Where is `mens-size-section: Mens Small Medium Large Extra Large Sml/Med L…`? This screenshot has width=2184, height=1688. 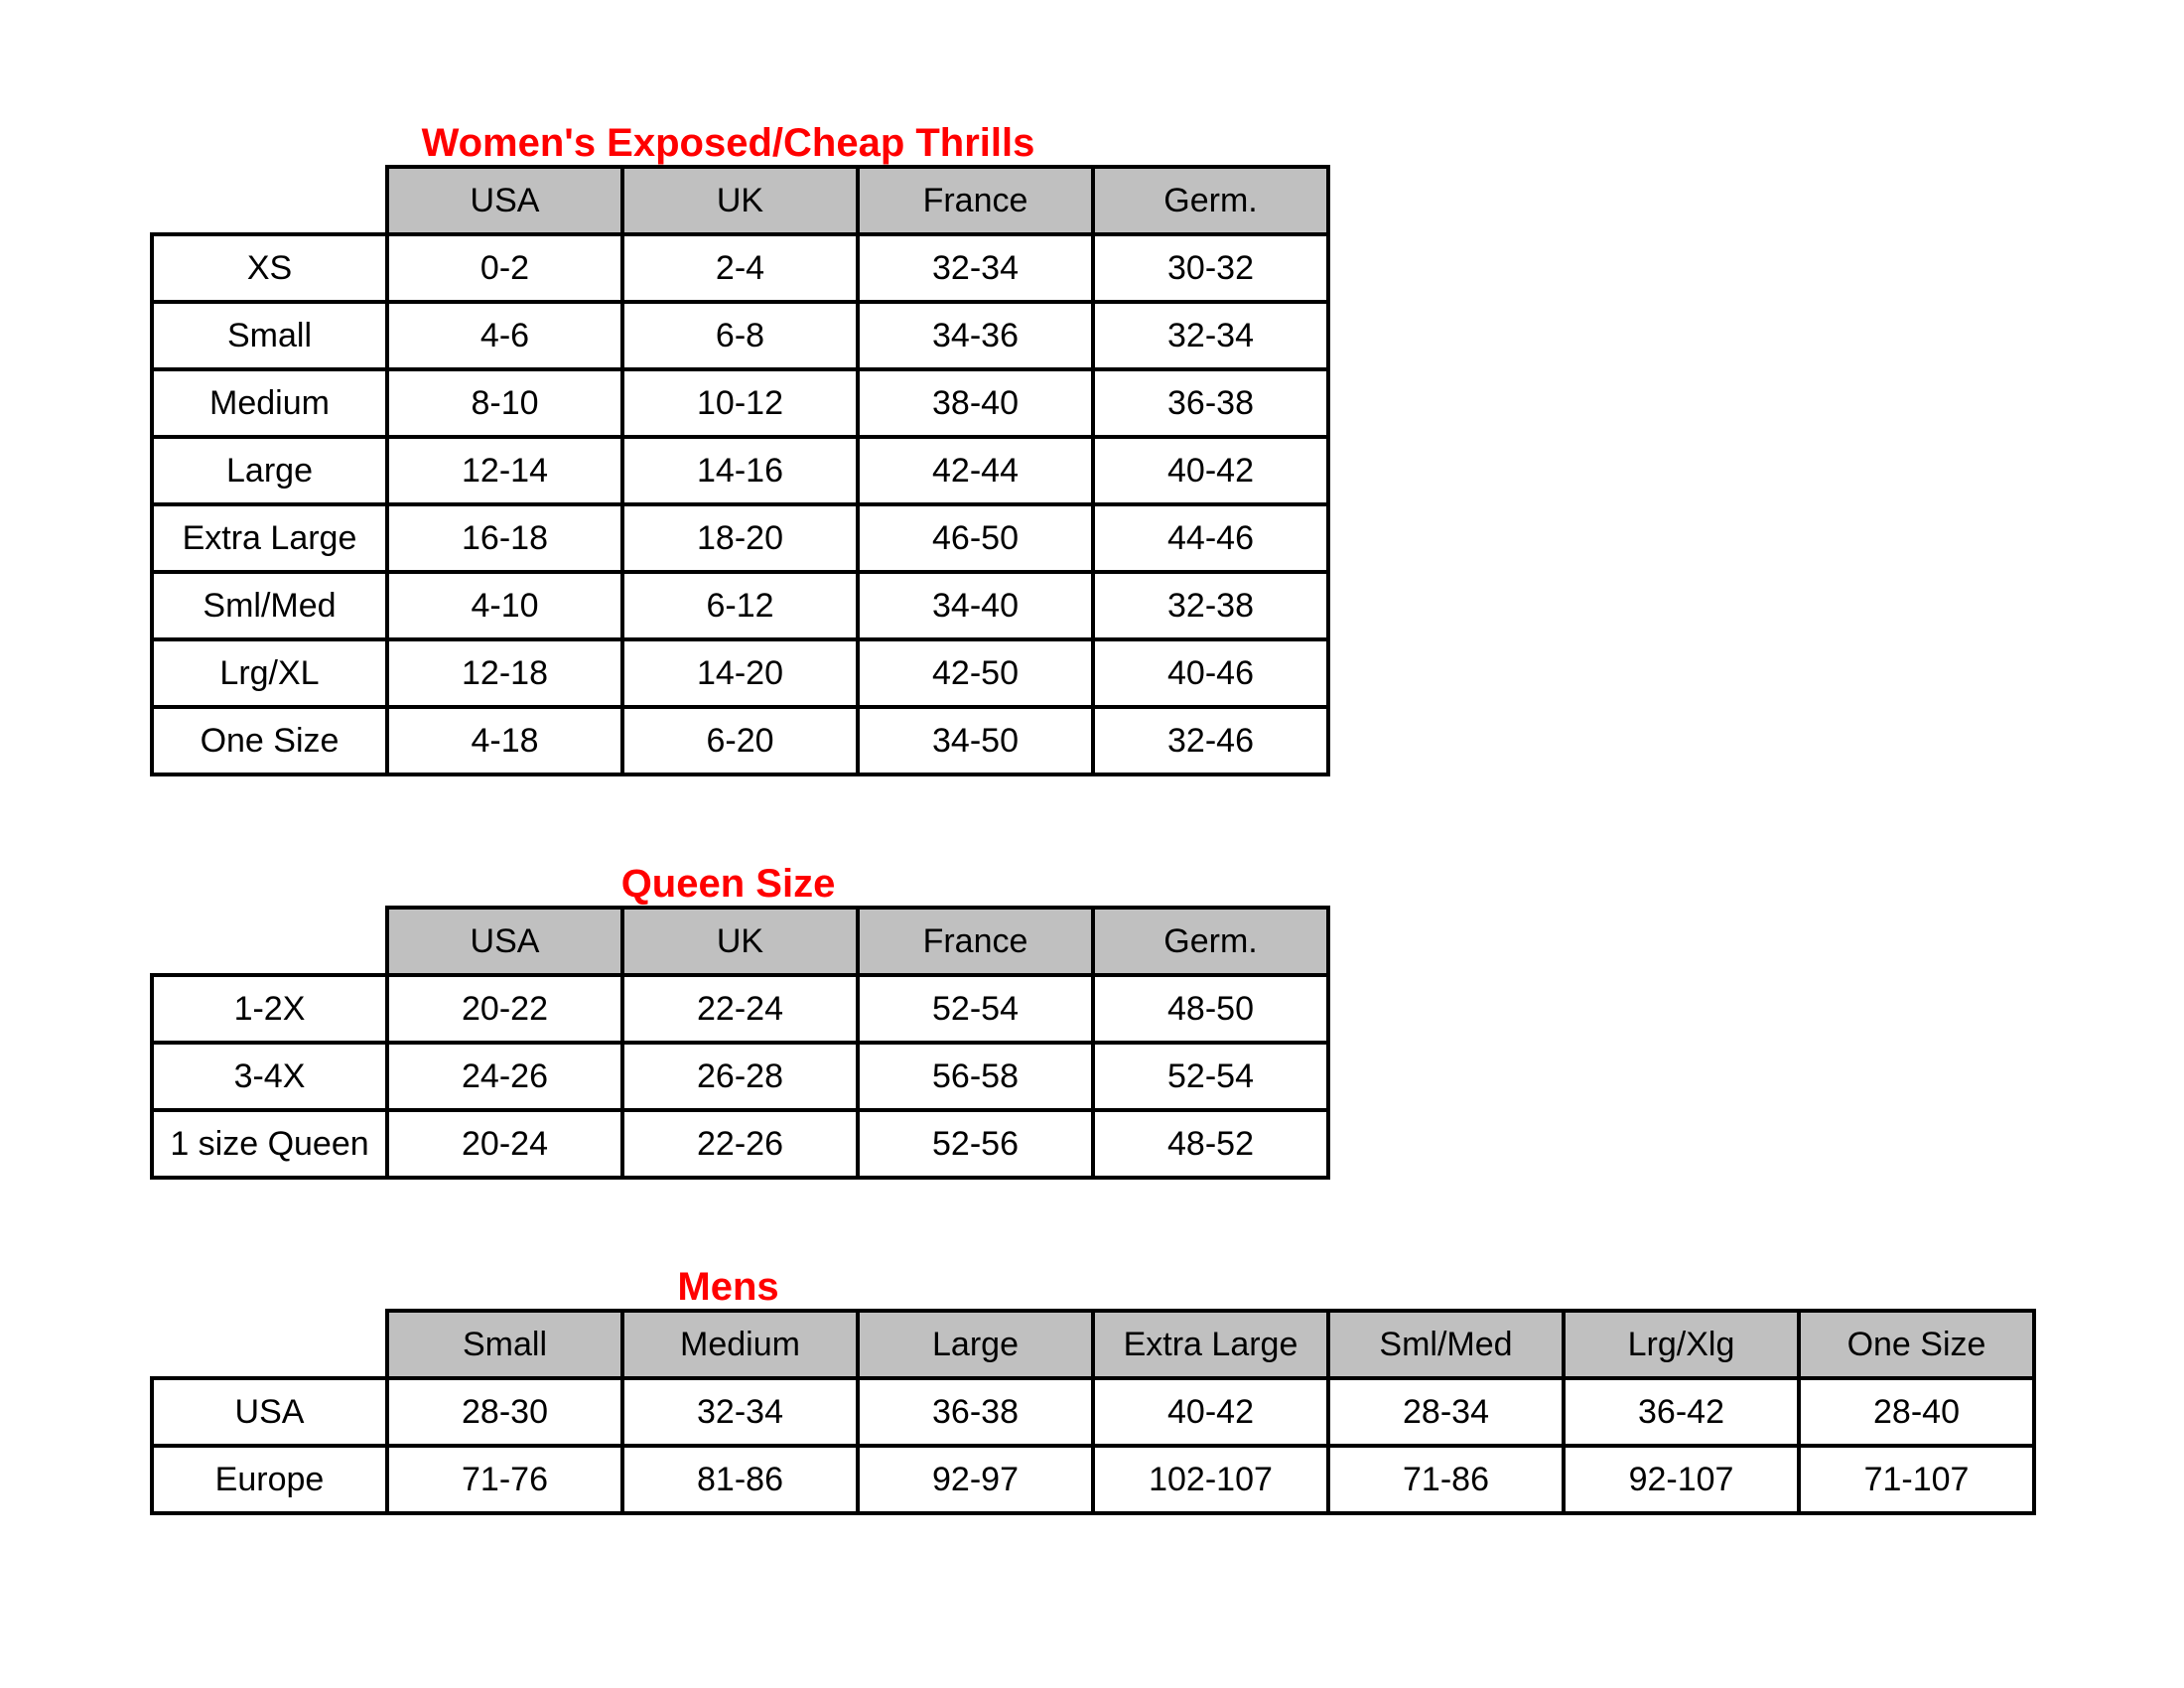
mens-size-section: Mens Small Medium Large Extra Large Sml/Med L… is located at coordinates (1093, 1390).